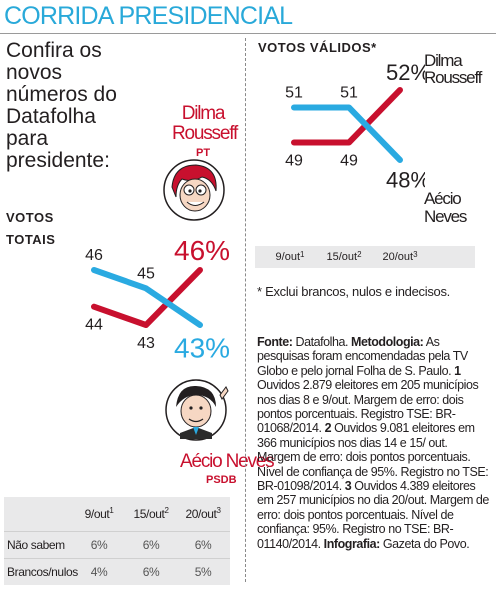 This screenshot has width=496, height=596. I want to click on subtitle-line: presidente:, so click(58, 160).